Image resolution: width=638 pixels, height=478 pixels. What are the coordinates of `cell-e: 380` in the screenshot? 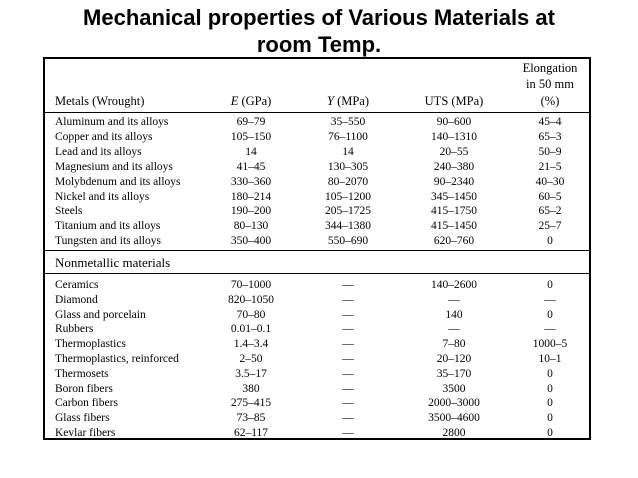 It's located at (251, 388).